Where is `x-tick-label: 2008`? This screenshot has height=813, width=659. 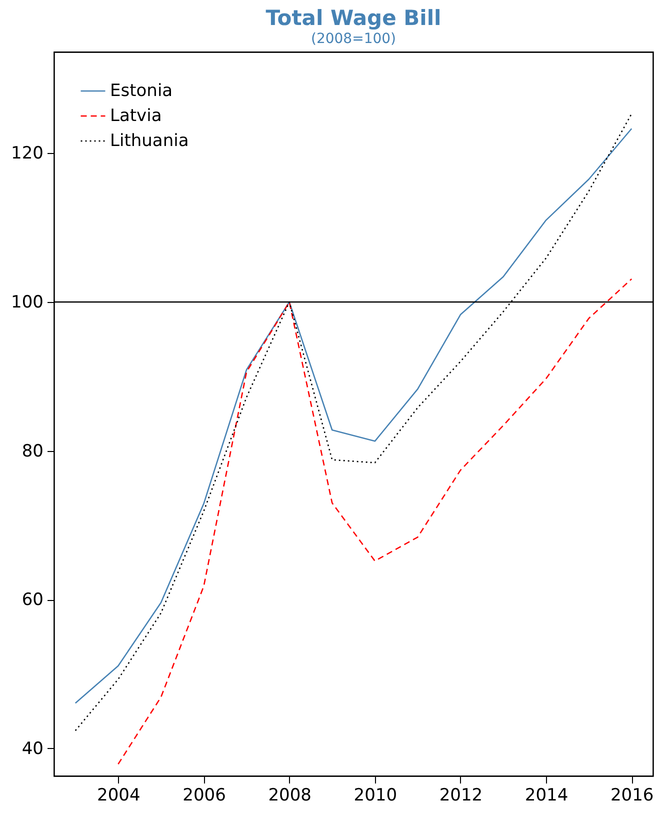
x-tick-label: 2008 is located at coordinates (290, 796).